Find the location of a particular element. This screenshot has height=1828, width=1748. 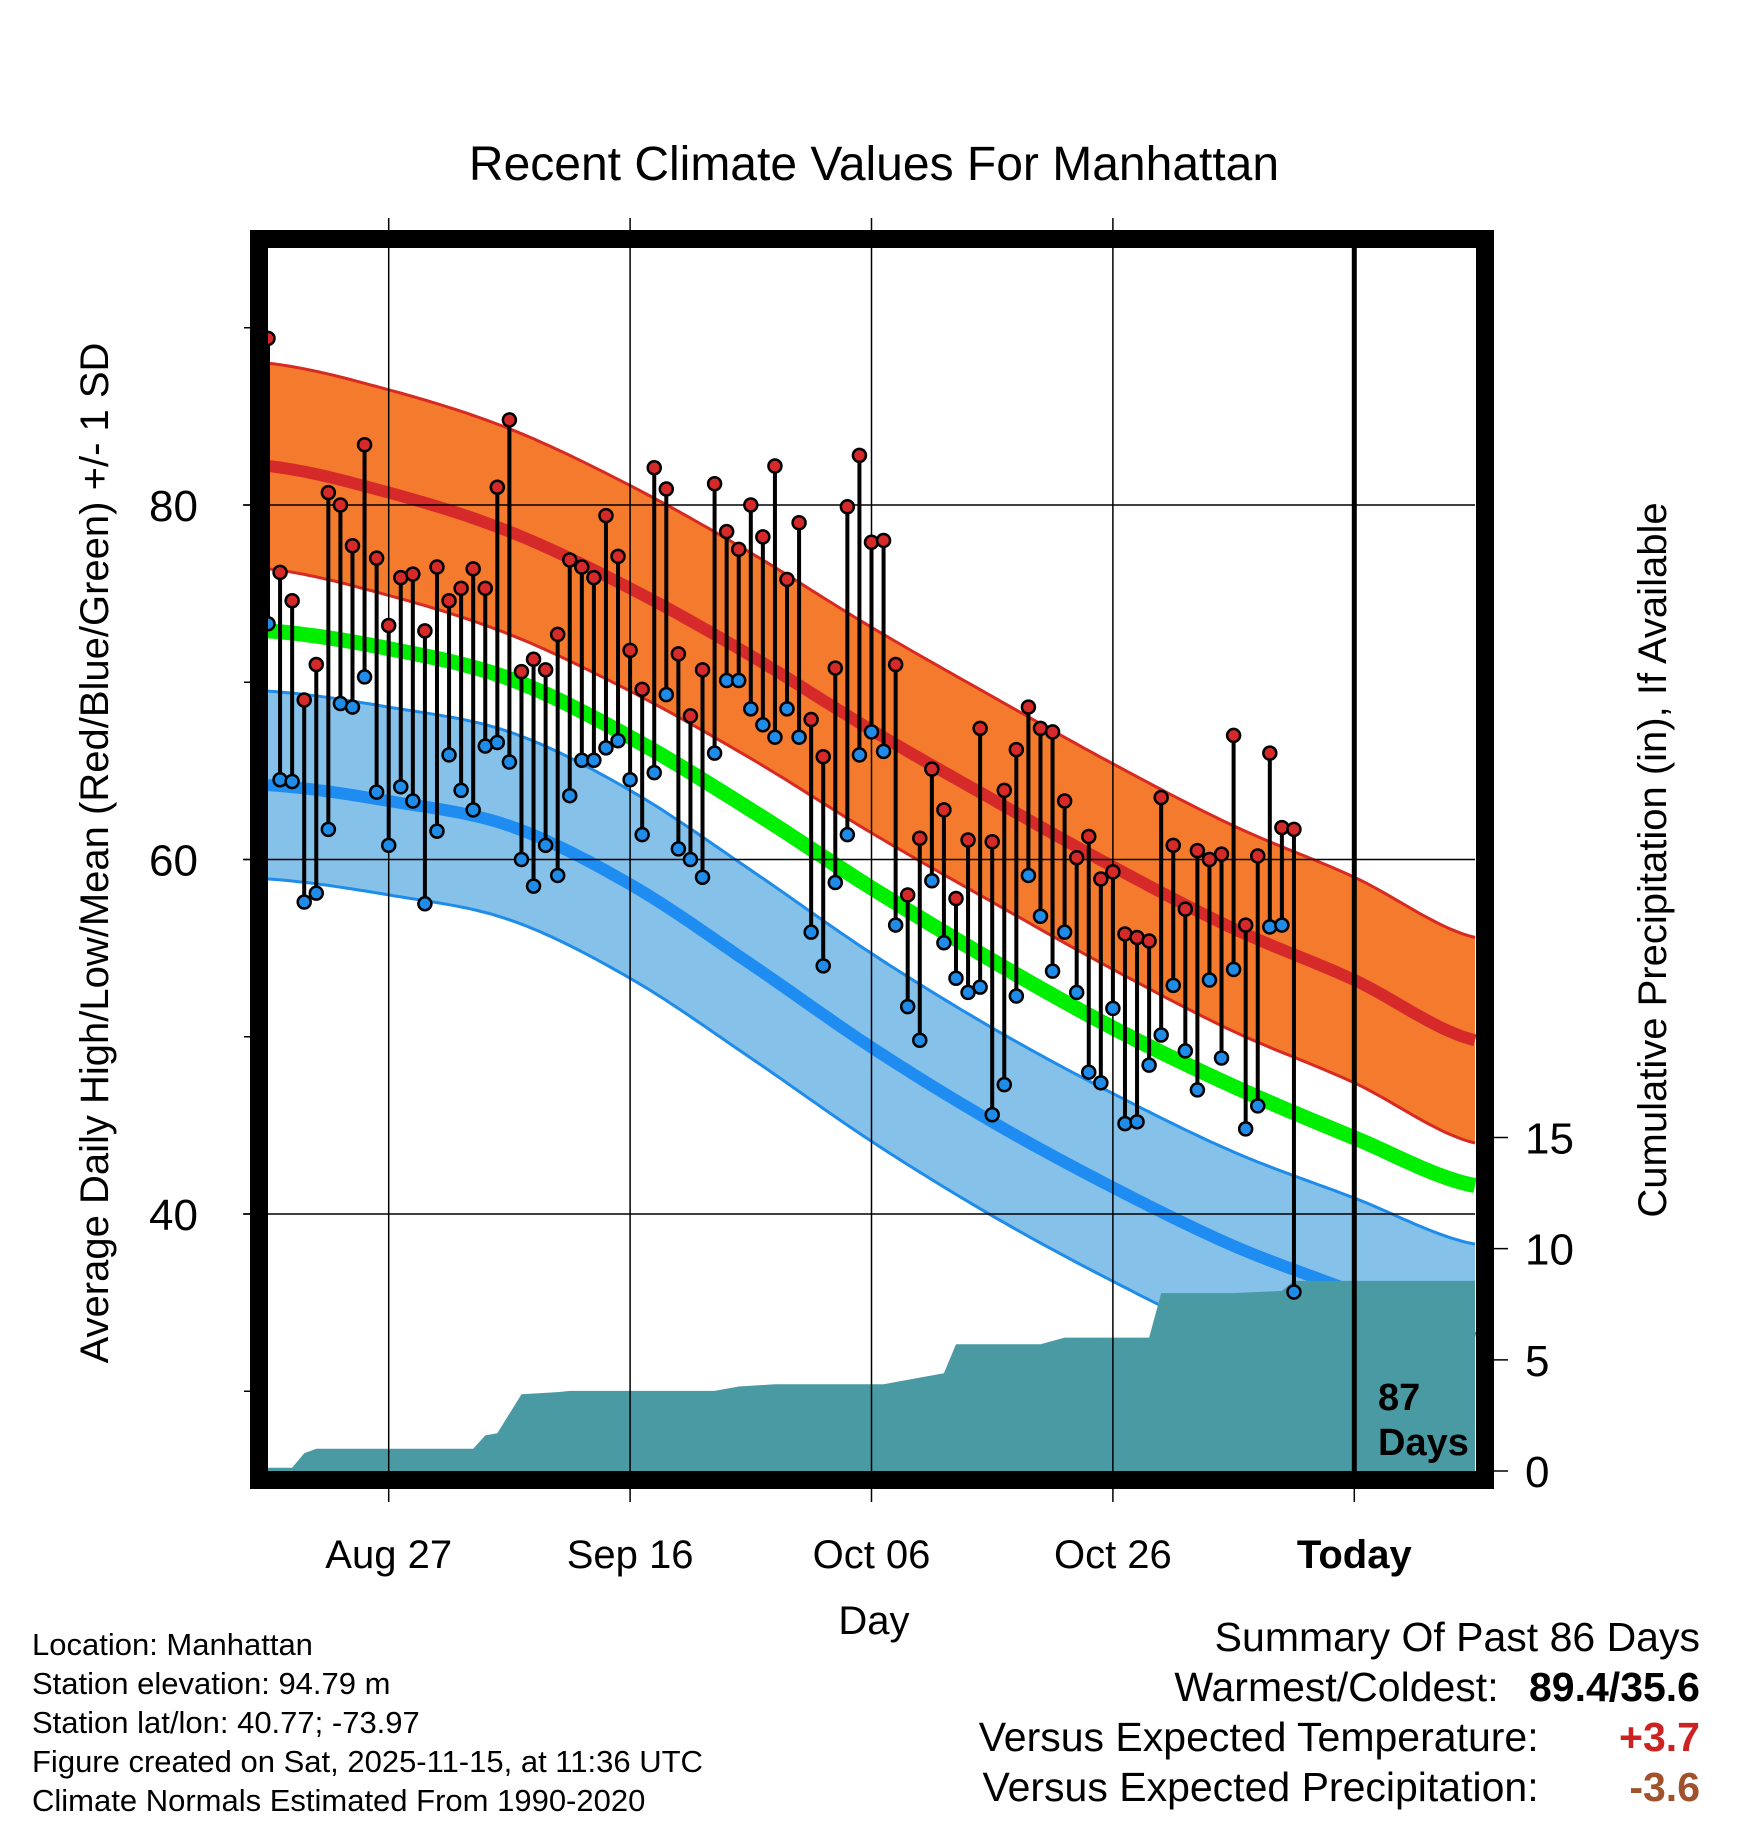

x-tick-label: Oct 06 is located at coordinates (872, 1555).